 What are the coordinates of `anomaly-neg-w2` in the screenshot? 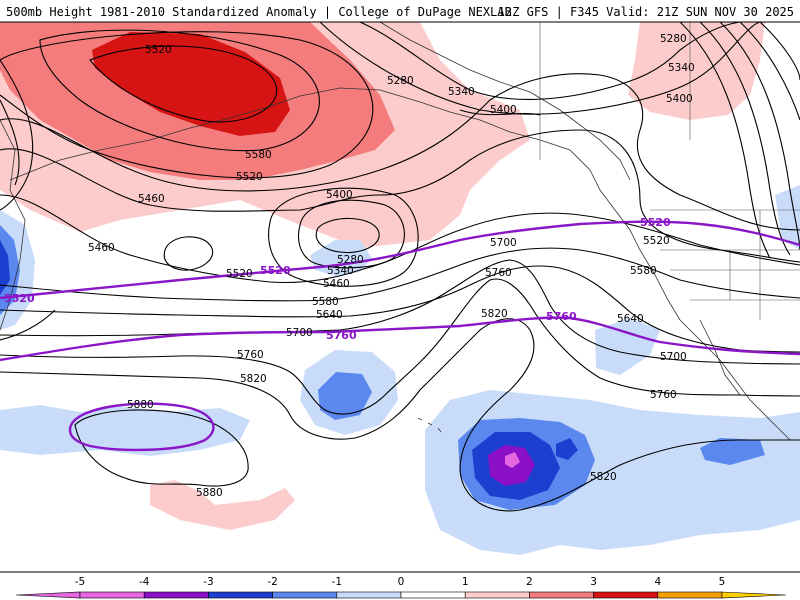 It's located at (10, 270).